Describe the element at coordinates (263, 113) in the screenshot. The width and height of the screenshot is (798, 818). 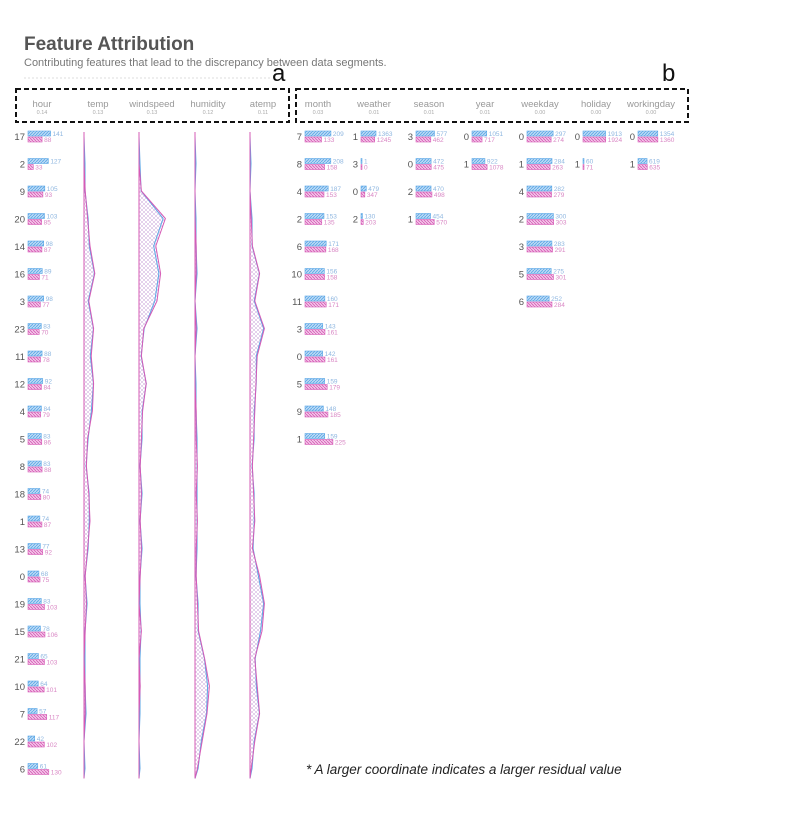
I see `feature-score-atemp: 0.11` at that location.